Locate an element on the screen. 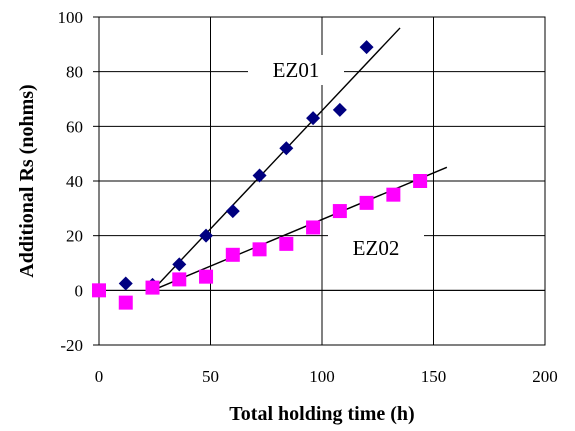 The width and height of the screenshot is (575, 431). x-tick-label: 0 is located at coordinates (99, 376).